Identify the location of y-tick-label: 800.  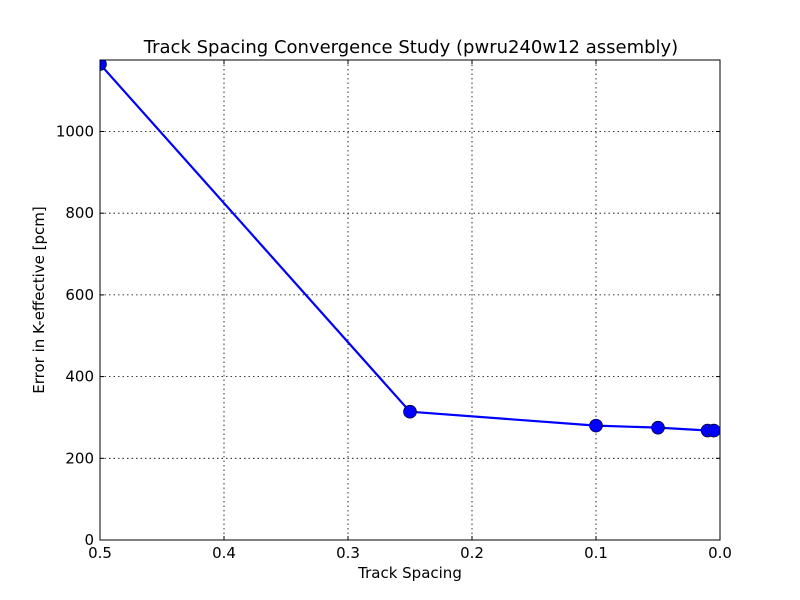
(79, 213).